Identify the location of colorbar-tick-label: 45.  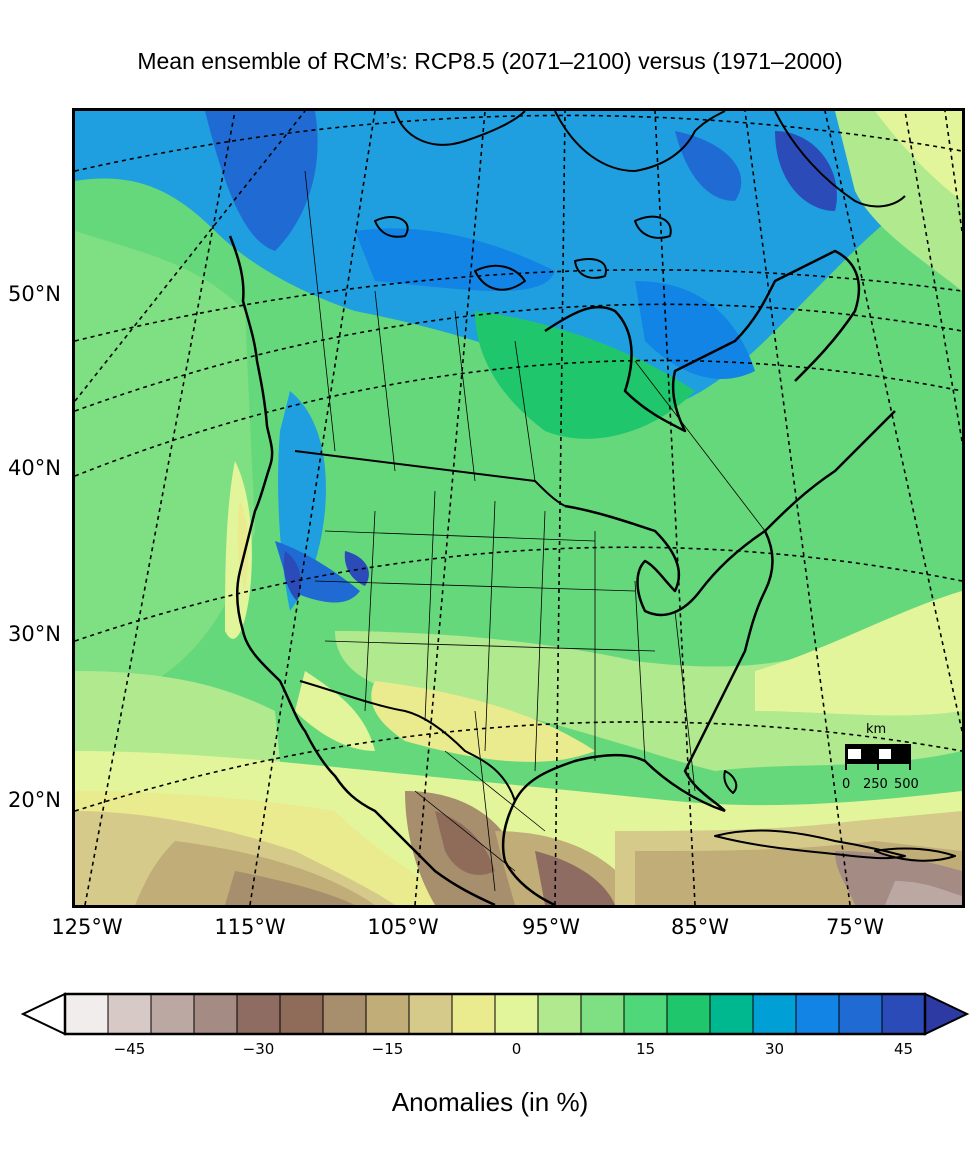
(903, 1049).